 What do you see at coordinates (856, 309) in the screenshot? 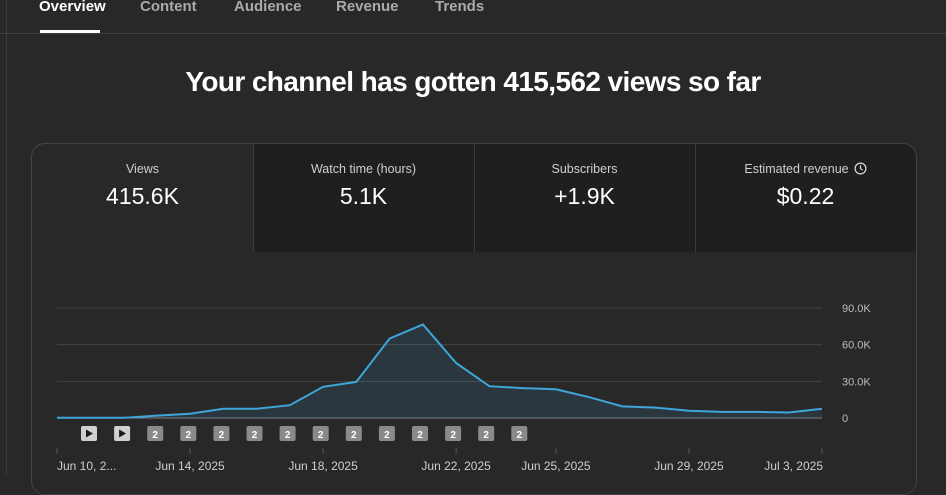
I see `y-tick-label: 90.0K` at bounding box center [856, 309].